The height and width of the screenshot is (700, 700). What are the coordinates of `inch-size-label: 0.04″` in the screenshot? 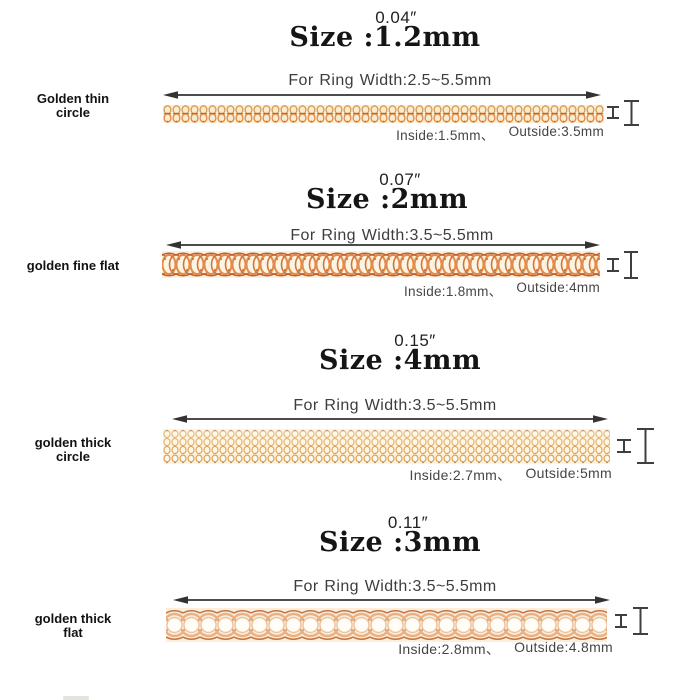 It's located at (396, 17).